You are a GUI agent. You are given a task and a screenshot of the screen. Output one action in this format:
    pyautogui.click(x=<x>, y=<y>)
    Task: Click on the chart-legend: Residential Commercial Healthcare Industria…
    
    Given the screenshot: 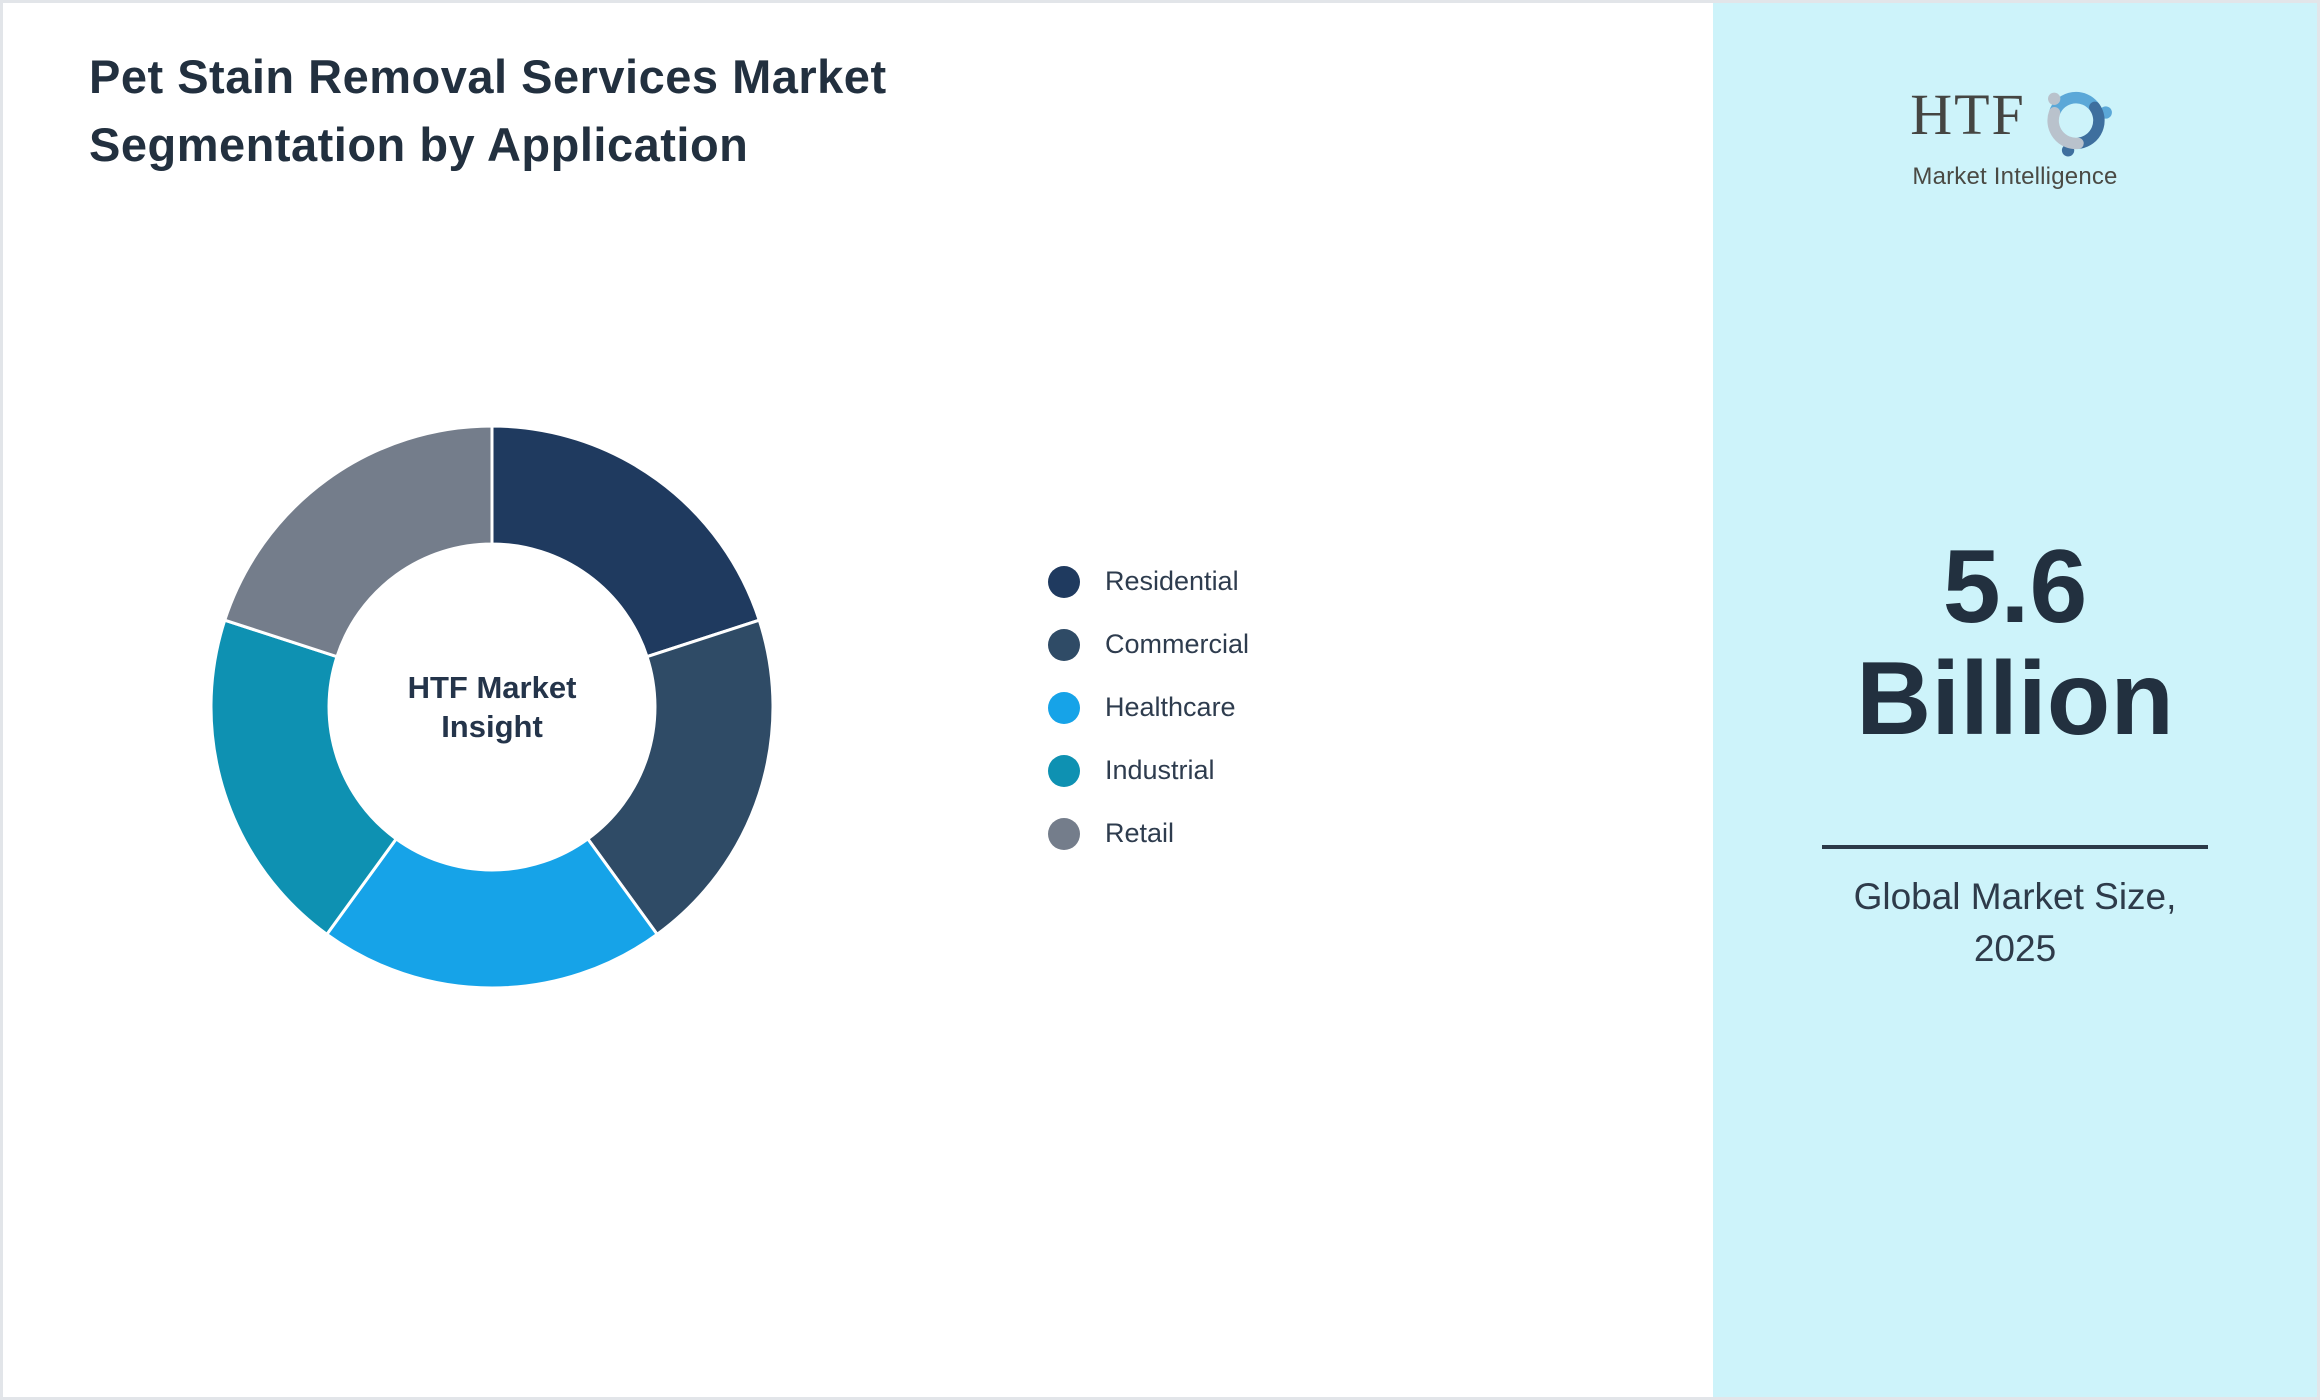 What is the action you would take?
    pyautogui.click(x=1148, y=707)
    